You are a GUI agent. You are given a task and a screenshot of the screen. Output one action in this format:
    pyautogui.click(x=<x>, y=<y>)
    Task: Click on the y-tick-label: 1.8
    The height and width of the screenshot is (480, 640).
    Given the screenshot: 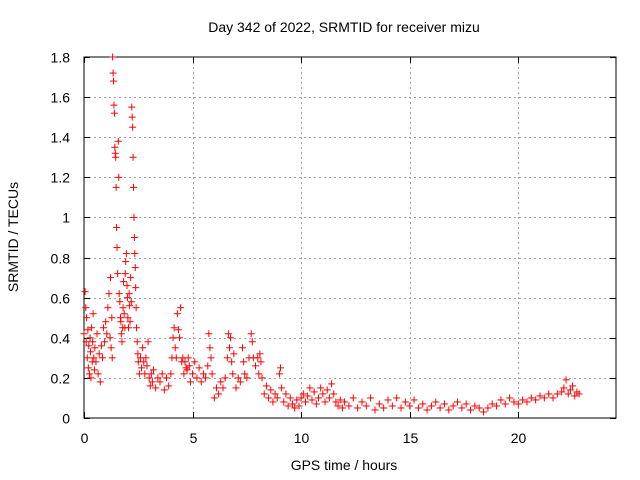 What is the action you would take?
    pyautogui.click(x=61, y=58)
    